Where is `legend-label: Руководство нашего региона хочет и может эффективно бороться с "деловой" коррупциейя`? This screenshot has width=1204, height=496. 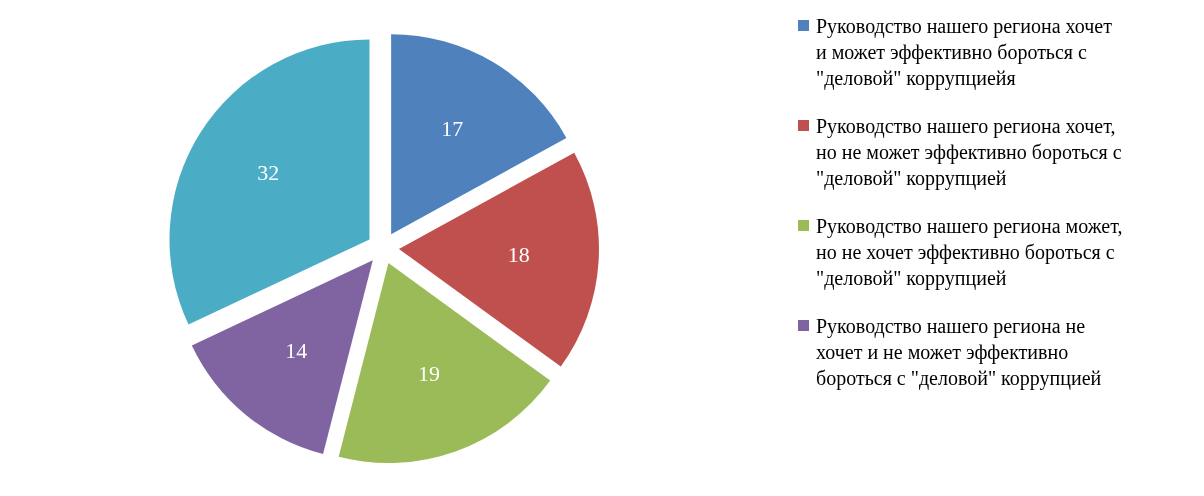
legend-label: Руководство нашего региона хочет и может эффективно бороться с "деловой" коррупциейя is located at coordinates (964, 52).